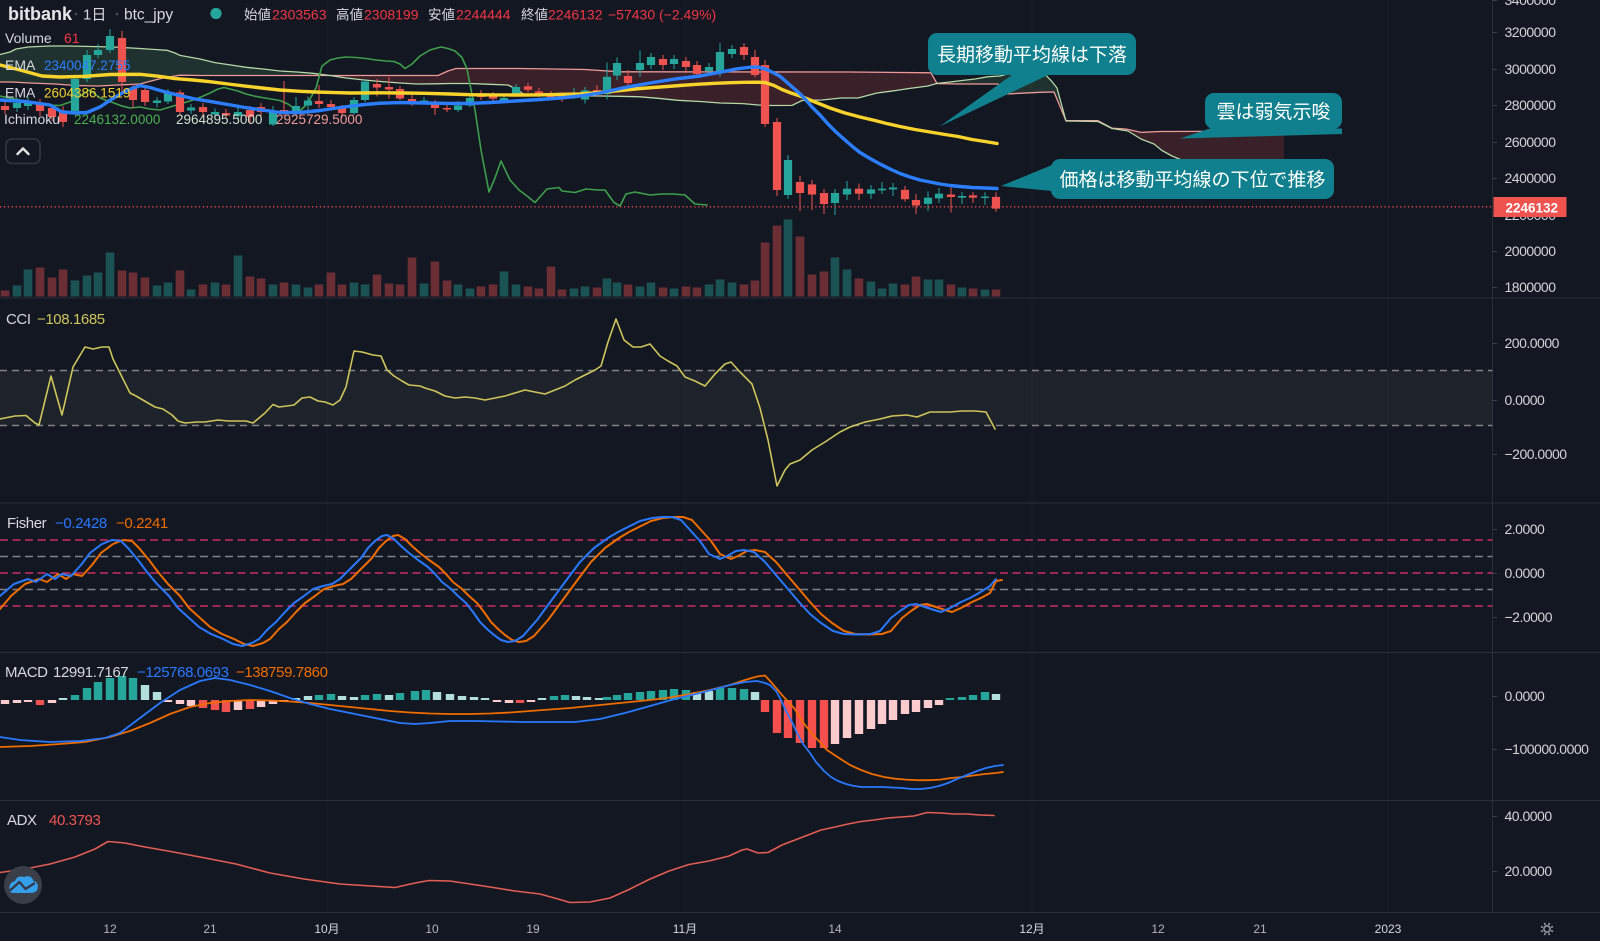 The width and height of the screenshot is (1600, 941). I want to click on svg-text: 価格は移動平均線の下位で推移, so click(1192, 180).